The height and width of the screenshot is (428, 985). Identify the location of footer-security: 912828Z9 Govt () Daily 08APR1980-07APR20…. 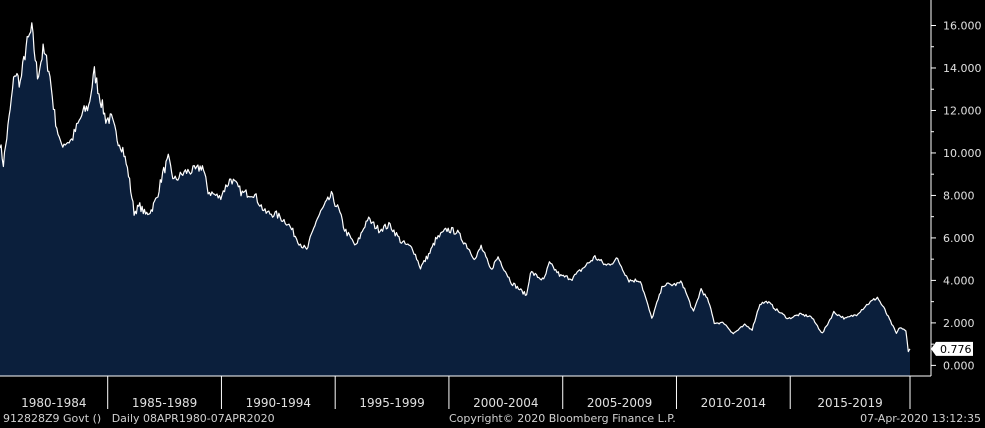
(139, 418).